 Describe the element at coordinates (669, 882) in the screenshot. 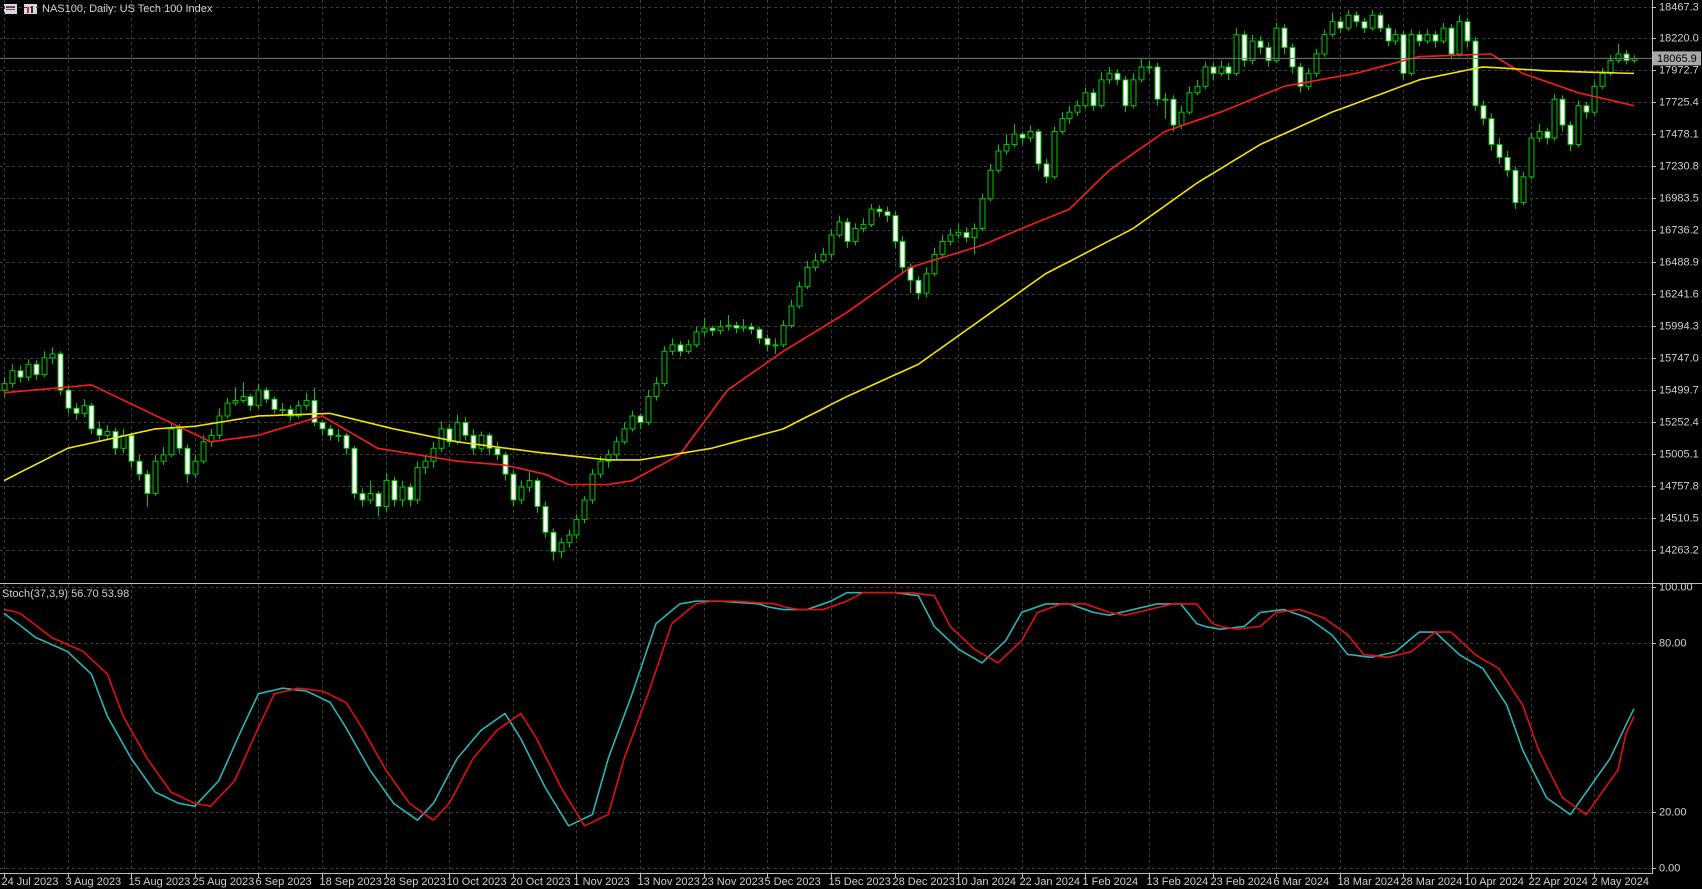

I see `x-tick-label: 13 Nov 2023` at that location.